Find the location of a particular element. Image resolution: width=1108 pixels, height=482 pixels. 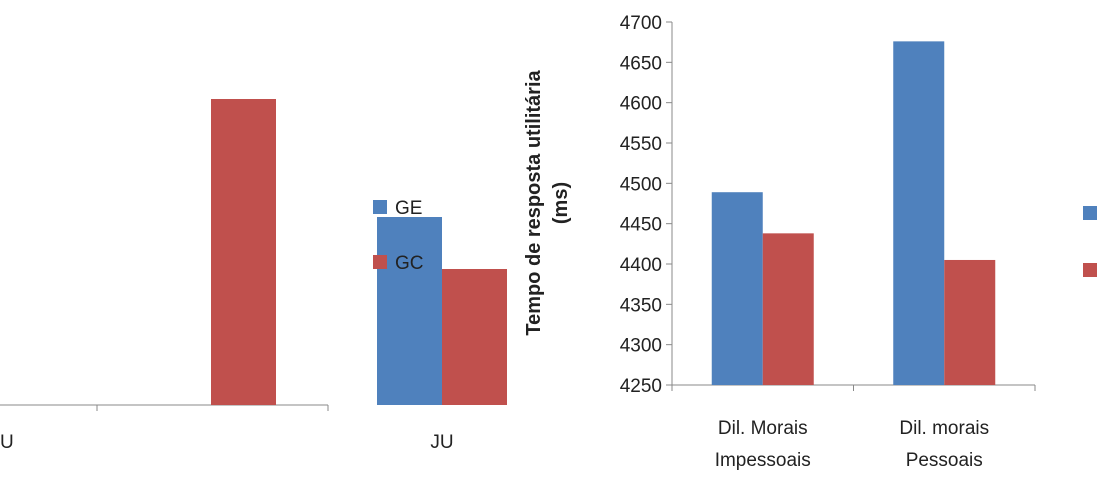

x-tick-label: Dil. Morais is located at coordinates (763, 428).